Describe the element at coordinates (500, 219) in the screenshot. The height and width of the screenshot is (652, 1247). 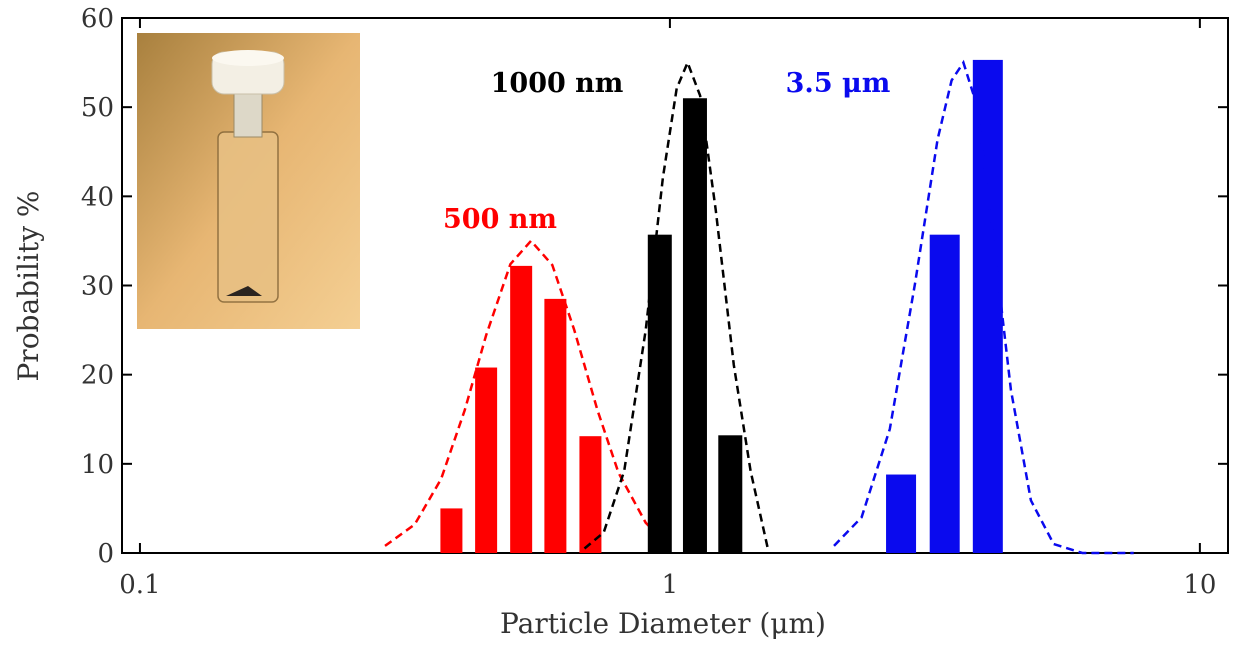
I see `series-label: 500 nm` at that location.